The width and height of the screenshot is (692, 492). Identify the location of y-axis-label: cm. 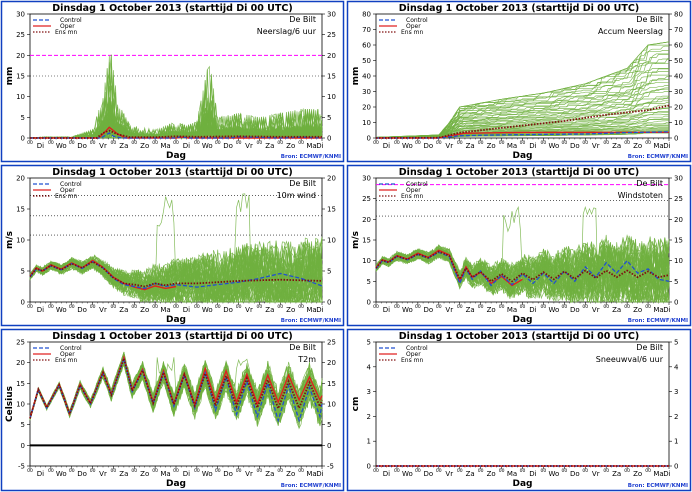
(356, 404).